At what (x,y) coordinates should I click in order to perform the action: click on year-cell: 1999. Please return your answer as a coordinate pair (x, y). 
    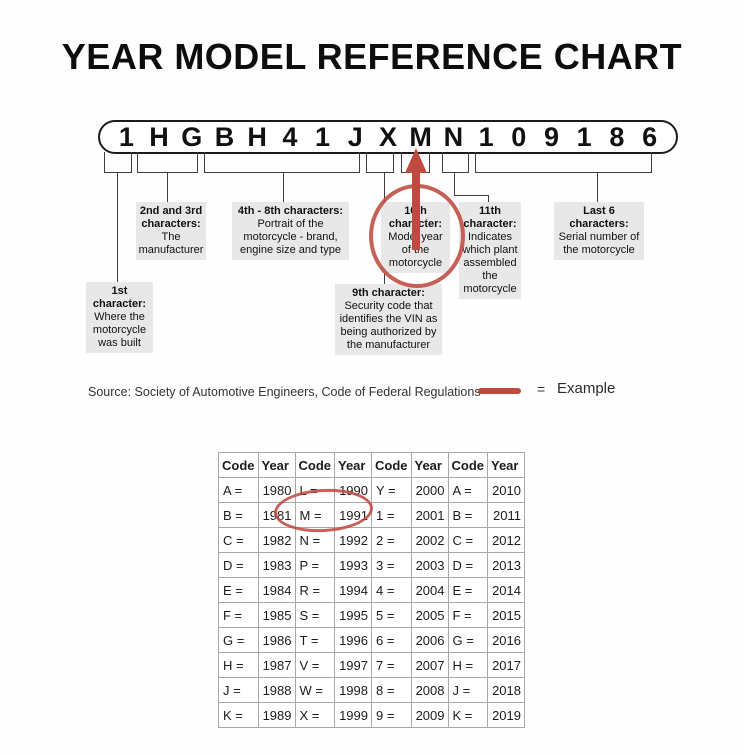
    Looking at the image, I should click on (353, 715).